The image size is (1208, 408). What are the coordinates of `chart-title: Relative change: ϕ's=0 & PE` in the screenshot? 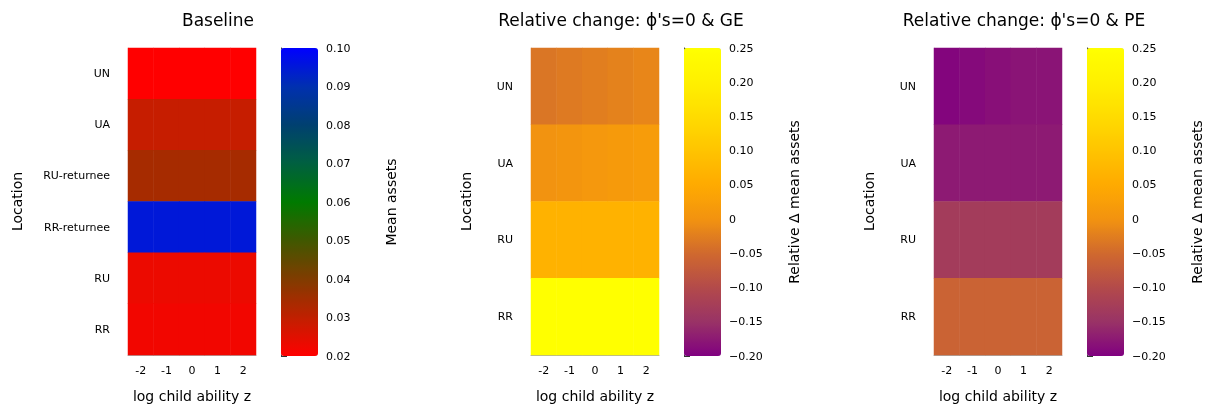 It's located at (1024, 19).